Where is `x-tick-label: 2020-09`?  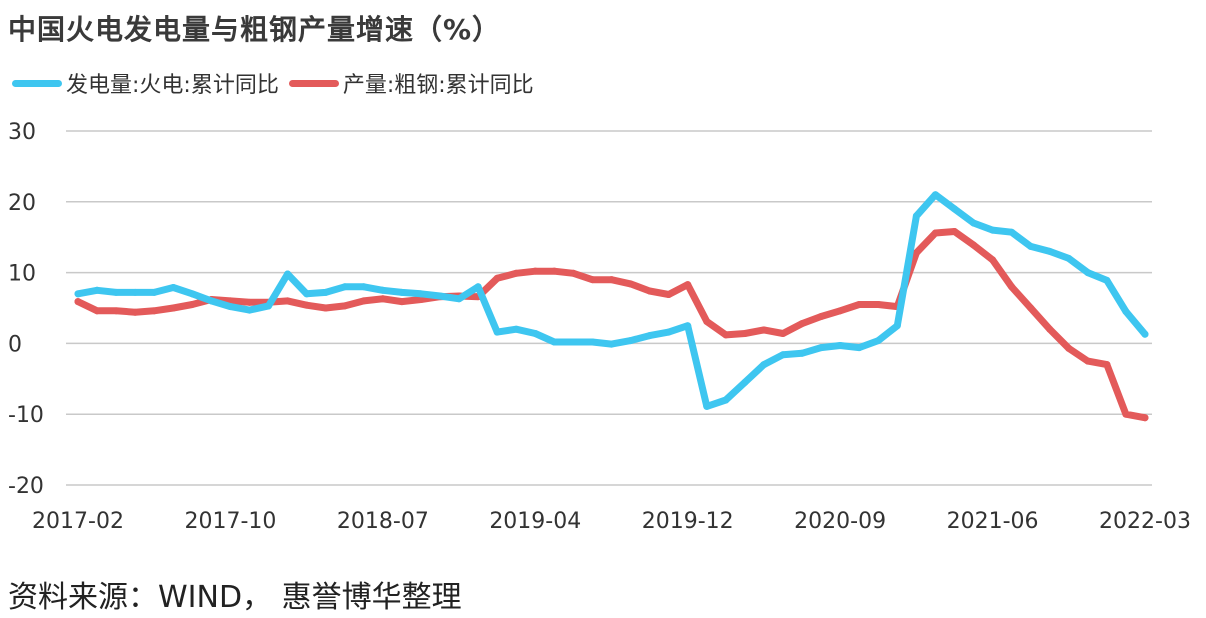
x-tick-label: 2020-09 is located at coordinates (840, 521).